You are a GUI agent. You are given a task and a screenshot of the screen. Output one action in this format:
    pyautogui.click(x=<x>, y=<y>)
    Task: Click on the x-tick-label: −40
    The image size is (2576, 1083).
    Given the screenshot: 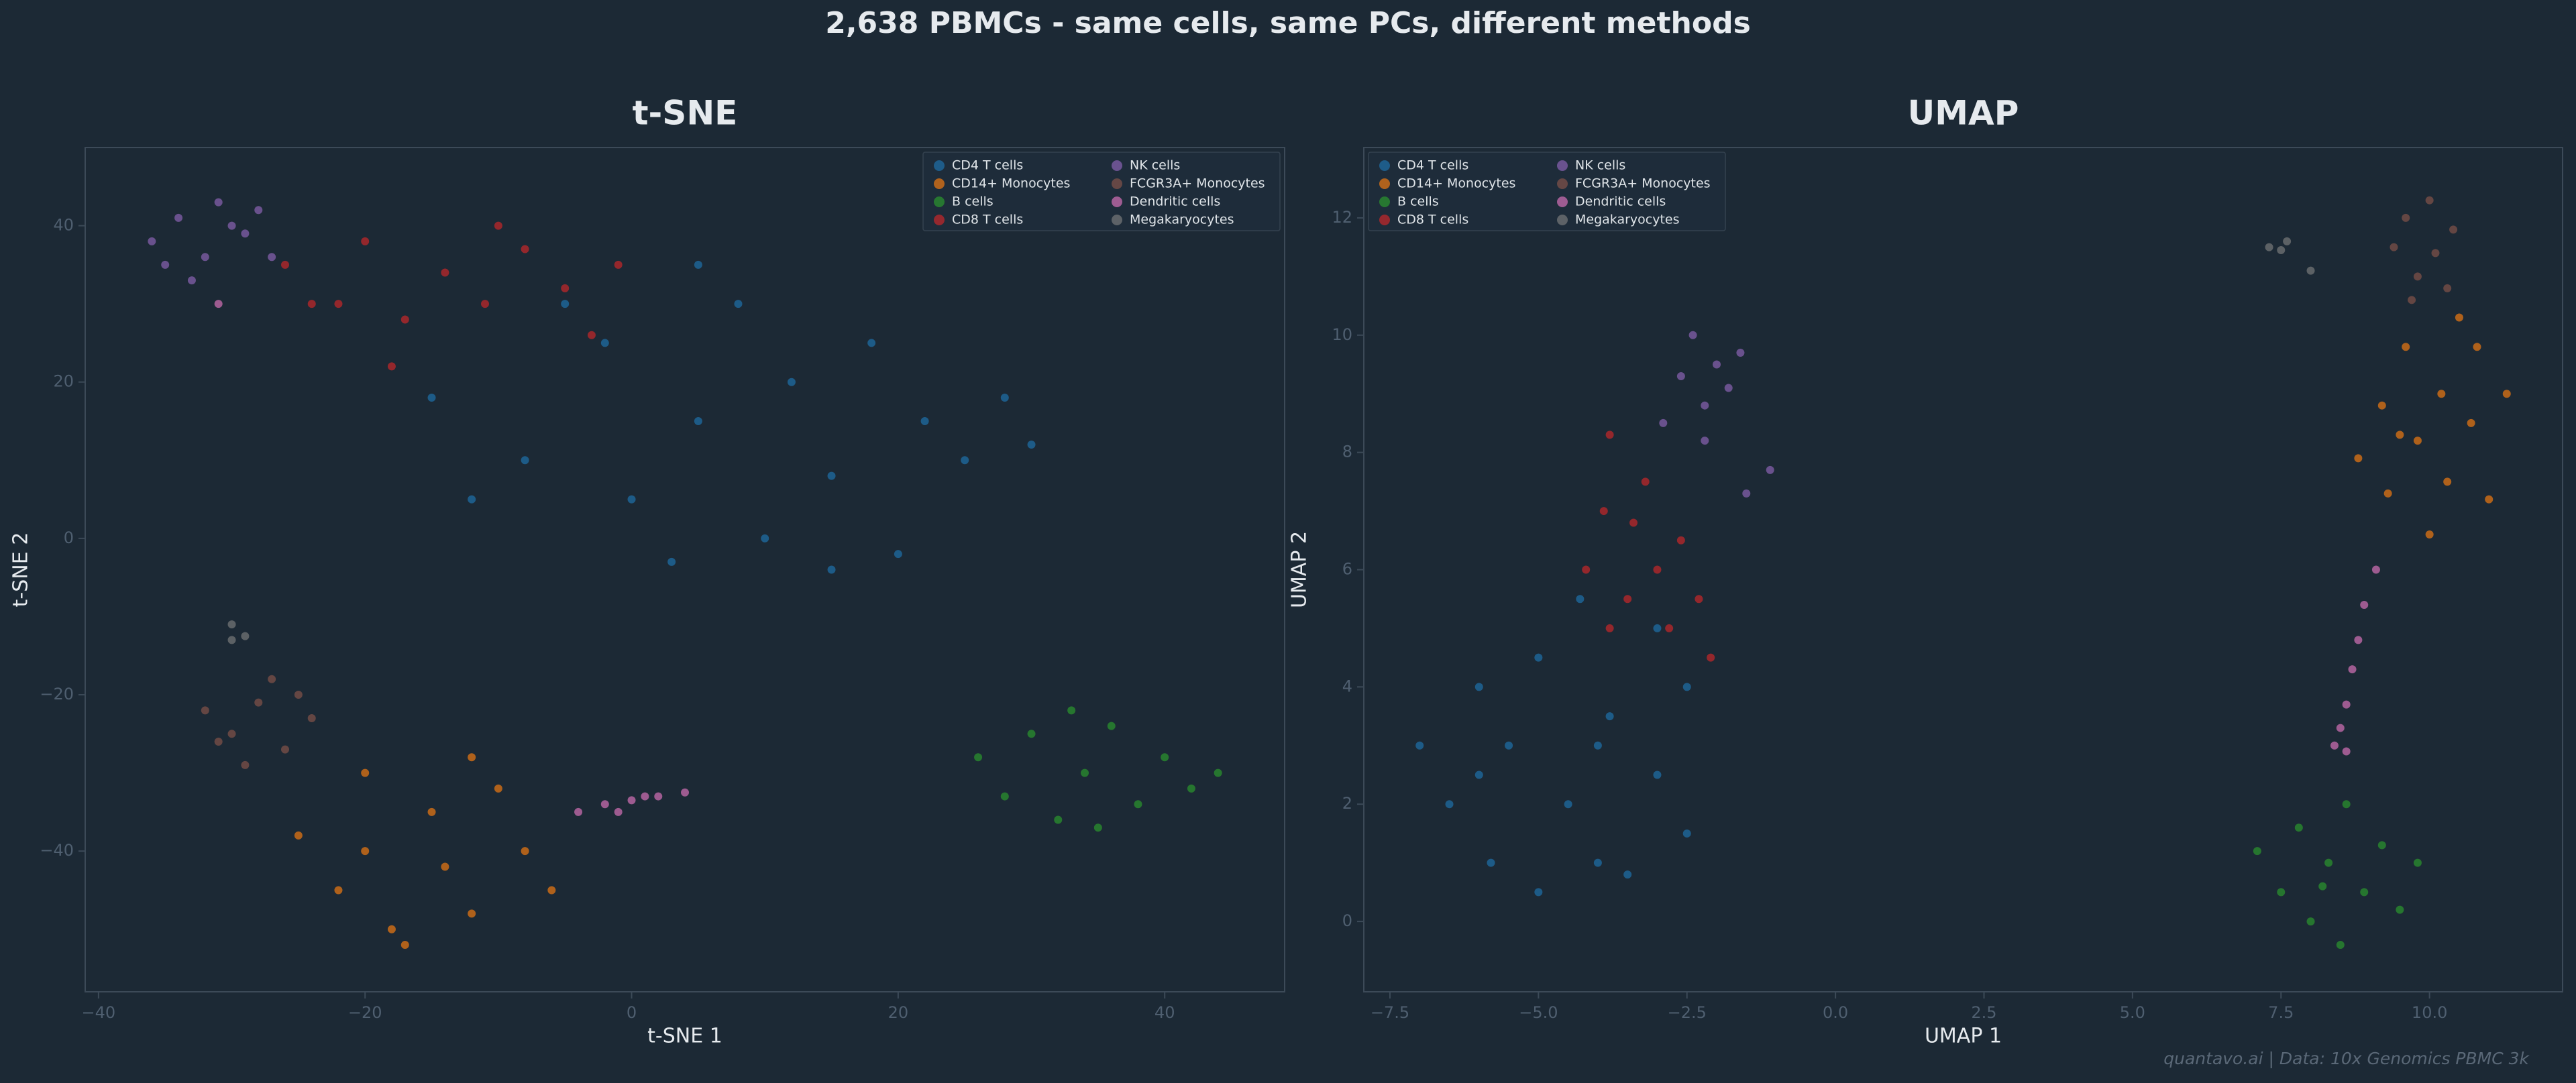 What is the action you would take?
    pyautogui.click(x=99, y=1012)
    